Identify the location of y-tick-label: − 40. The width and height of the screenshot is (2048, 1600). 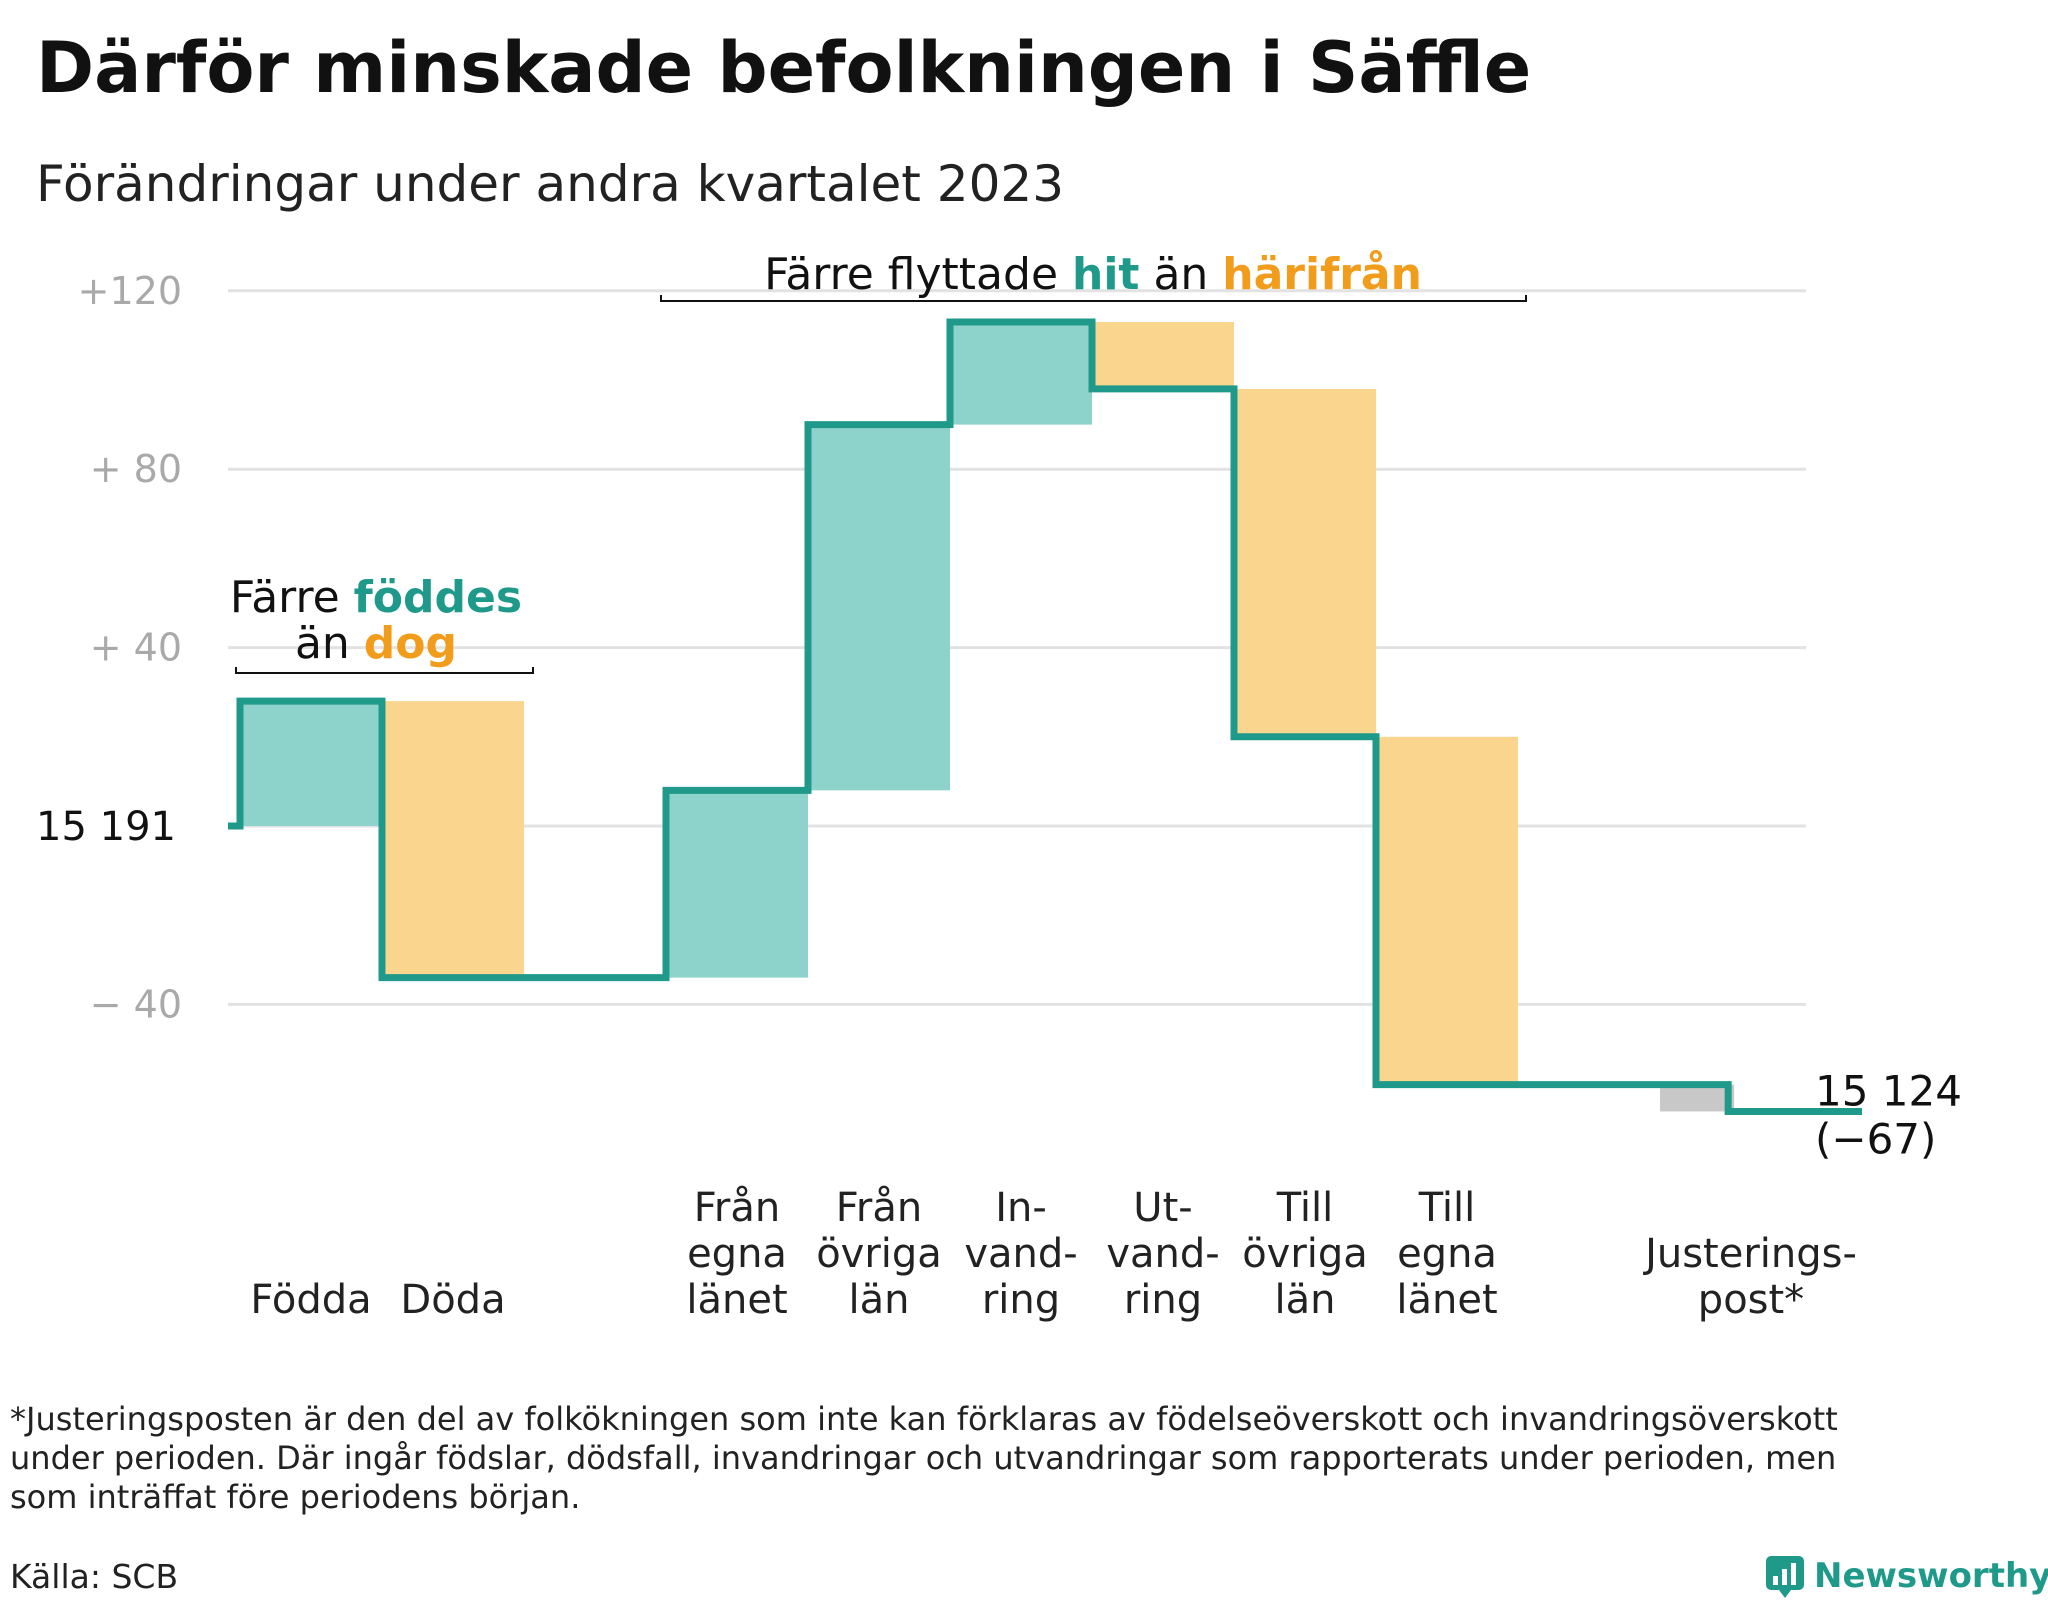
(136, 1004).